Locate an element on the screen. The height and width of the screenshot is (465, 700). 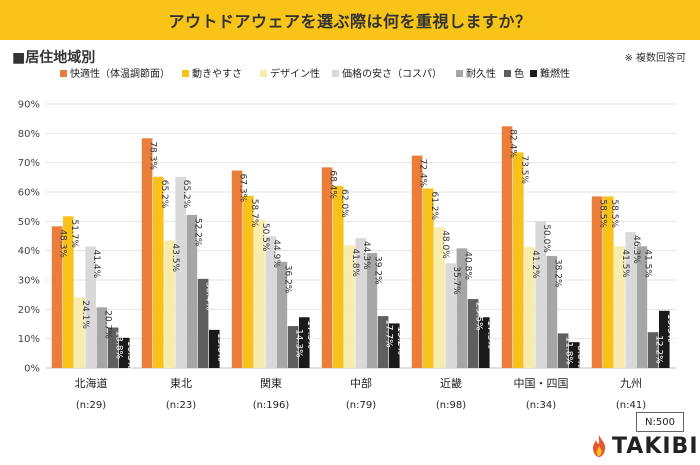
data-label: 38.2% is located at coordinates (557, 273).